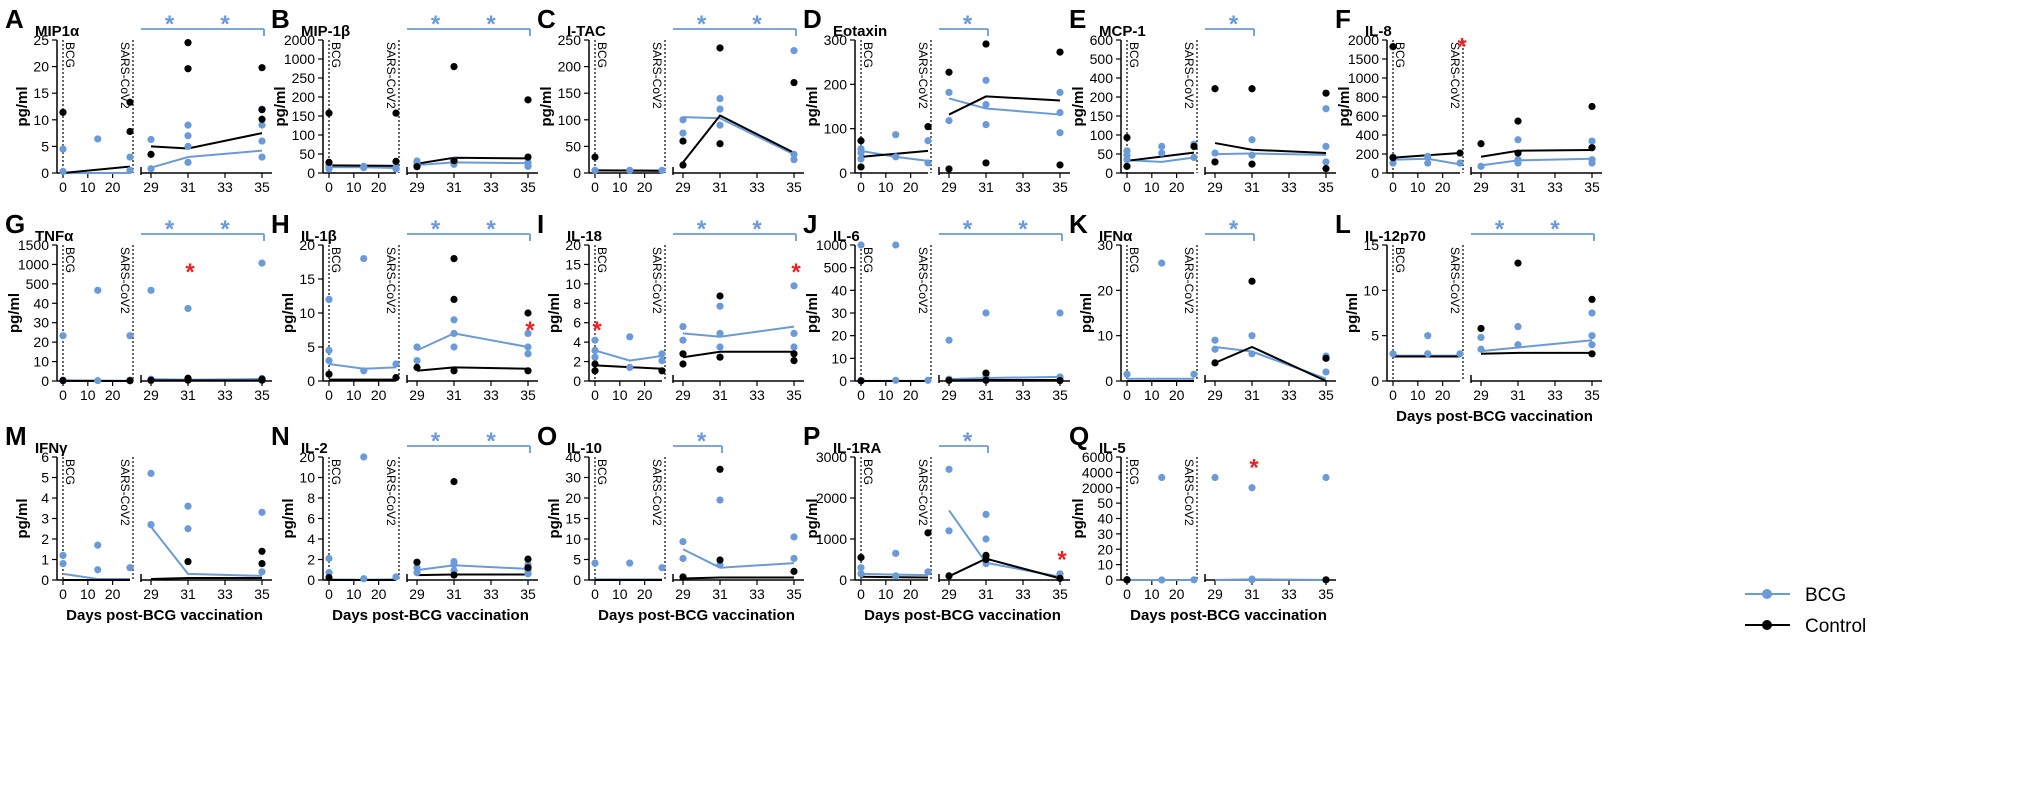 The image size is (2029, 811). What do you see at coordinates (38, 284) in the screenshot?
I see `y-tick-label: 500` at bounding box center [38, 284].